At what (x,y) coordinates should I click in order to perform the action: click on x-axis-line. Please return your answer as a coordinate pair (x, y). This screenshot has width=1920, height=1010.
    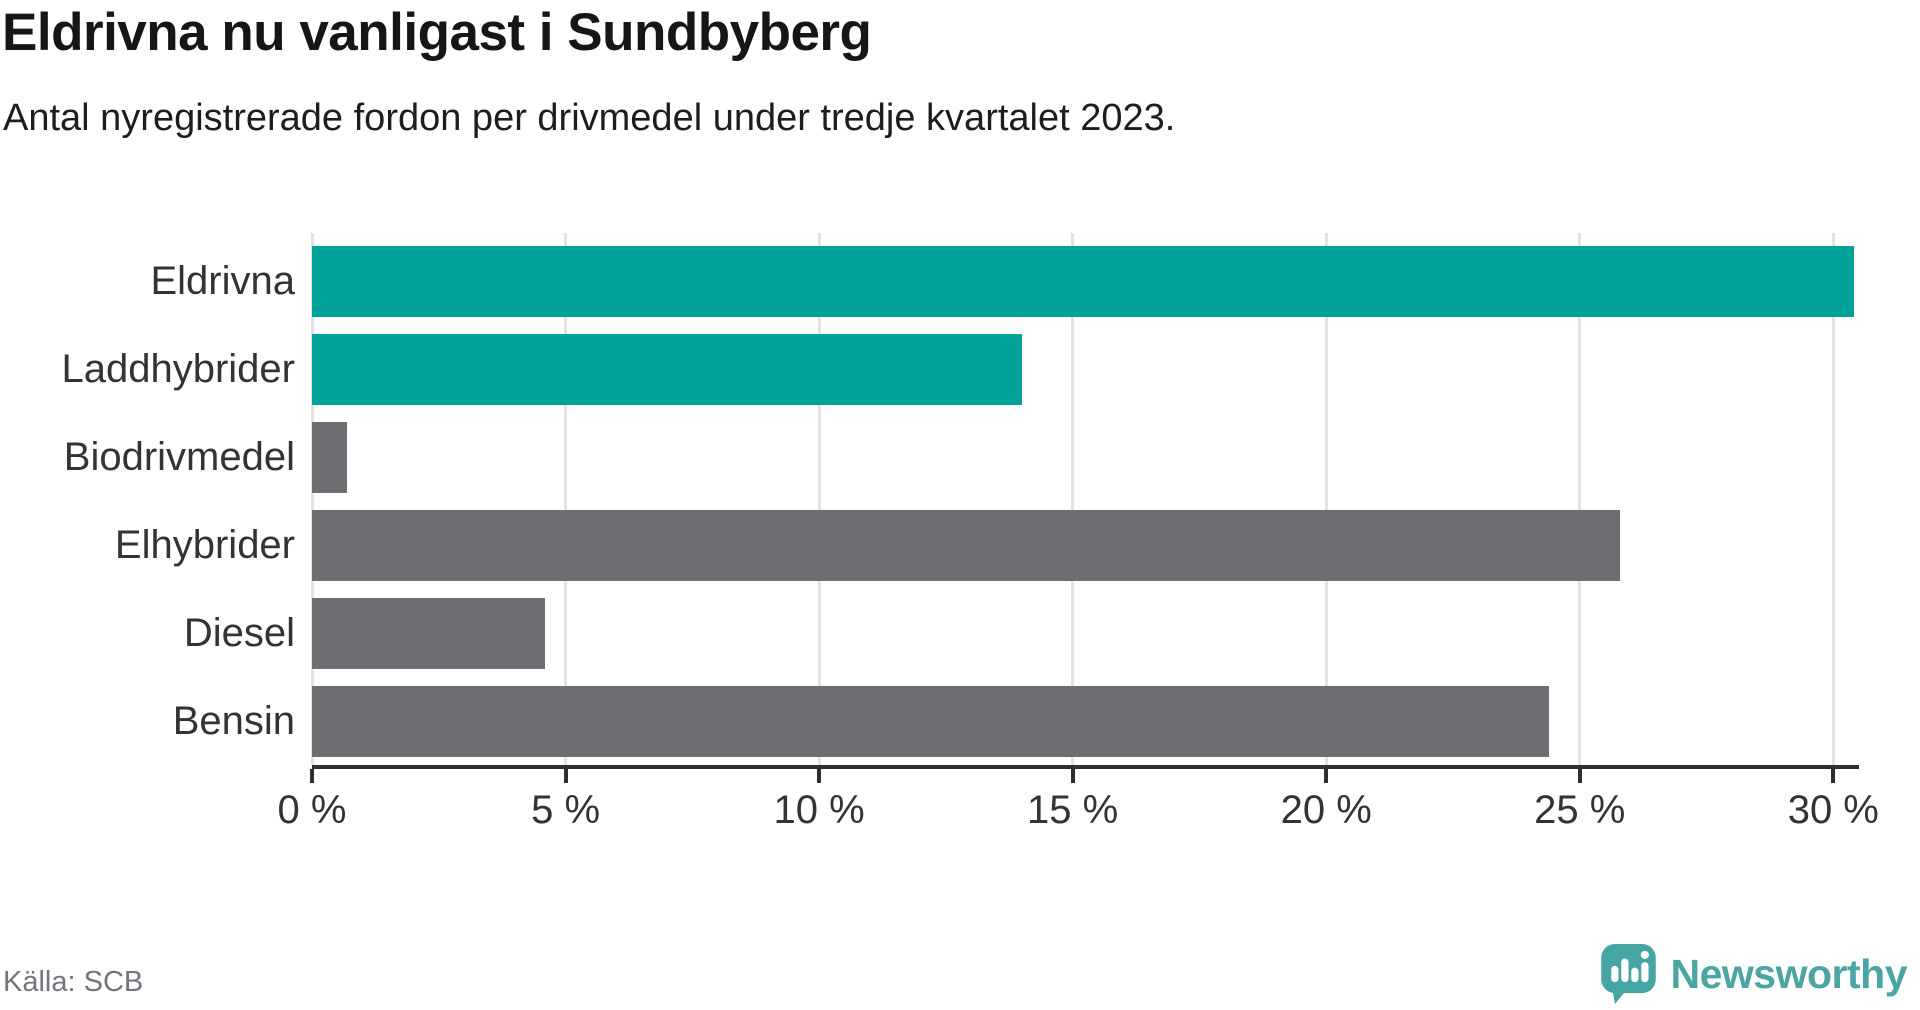
    Looking at the image, I should click on (1085, 767).